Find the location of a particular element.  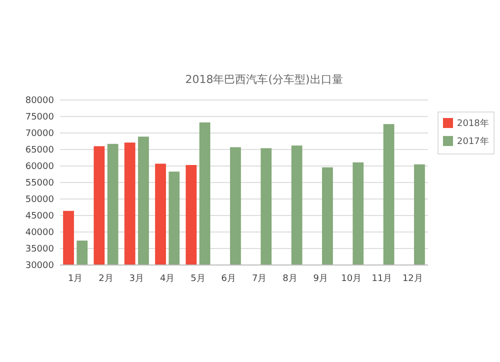

y-tick-label: 35000 is located at coordinates (39, 249).